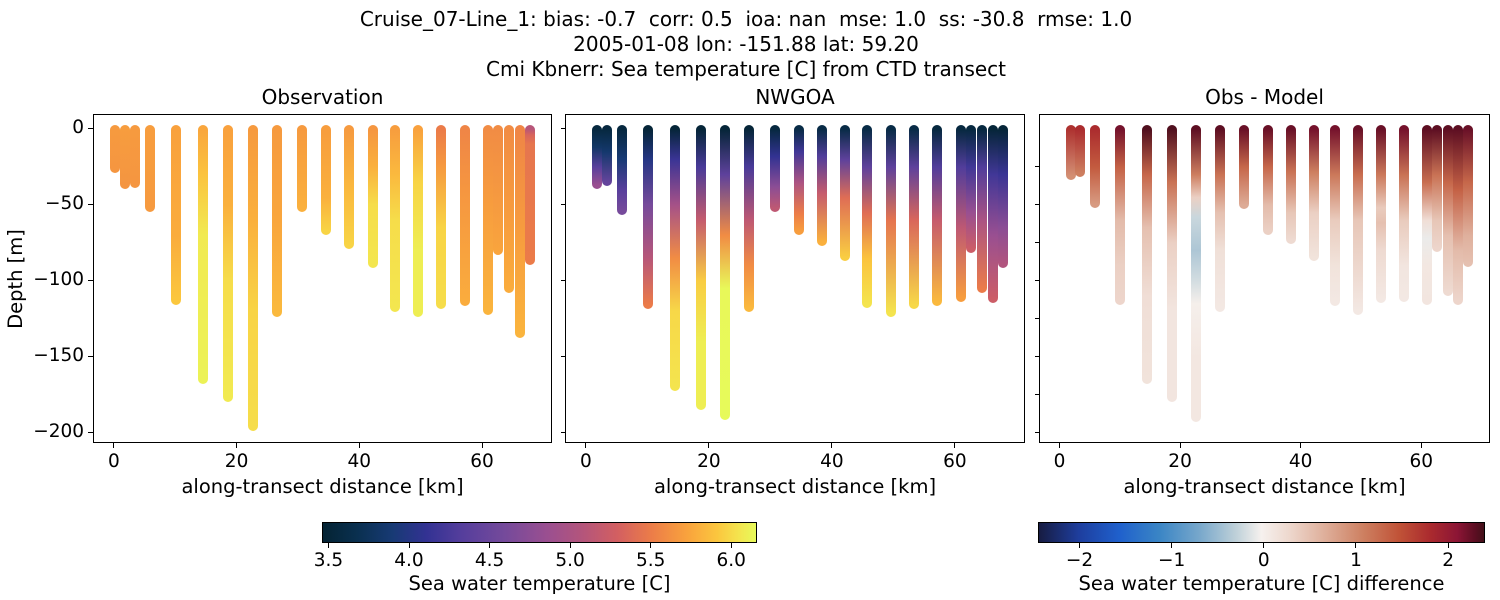 The image size is (1500, 600). I want to click on obs-profile-bar-km30.5, so click(302, 168).